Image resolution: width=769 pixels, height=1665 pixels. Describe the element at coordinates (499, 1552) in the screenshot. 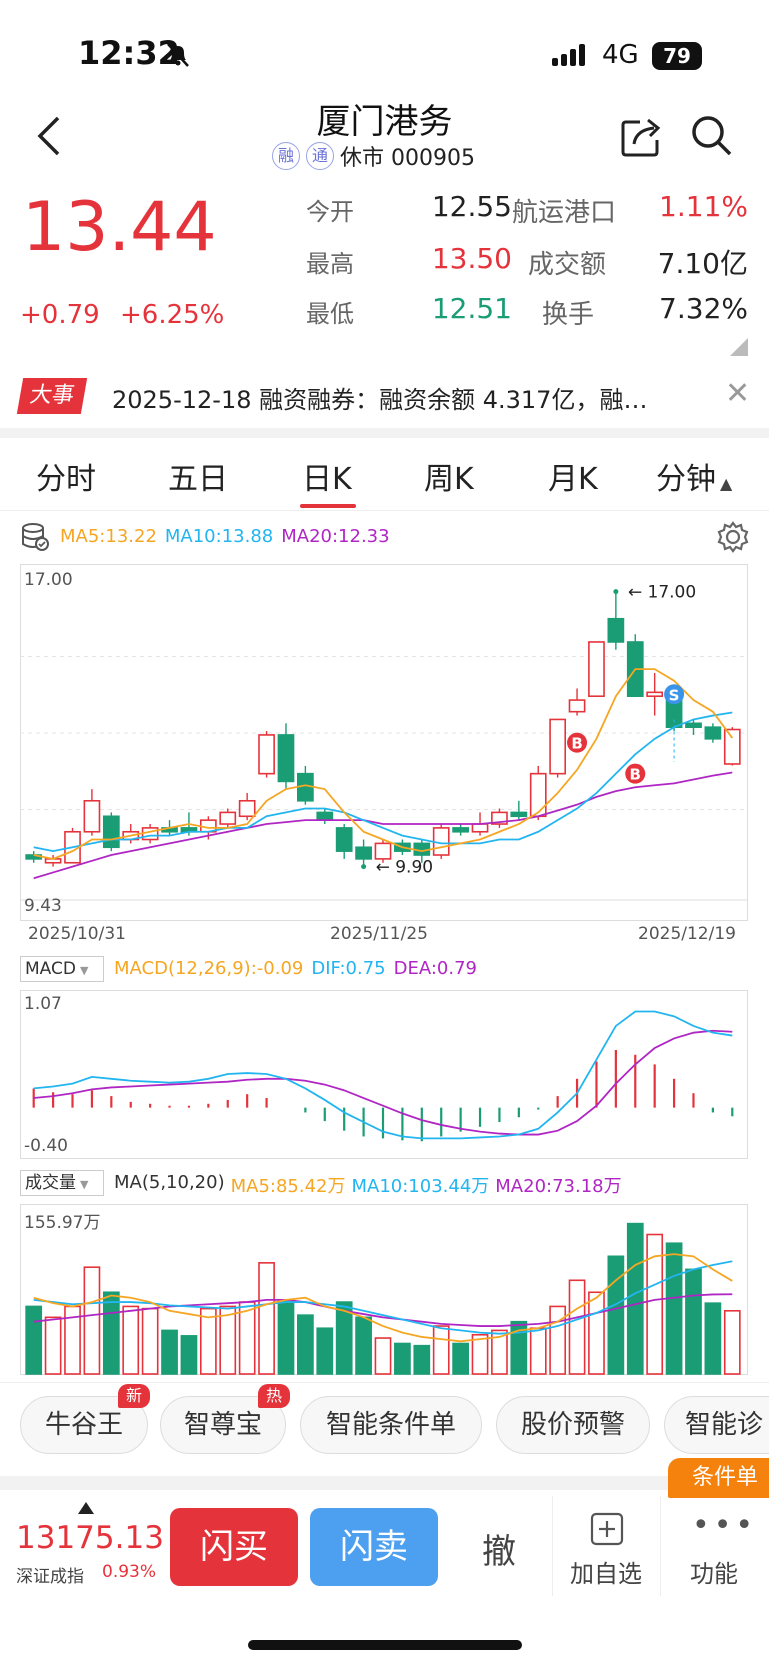

I see `cancel-order-button: 撤` at that location.